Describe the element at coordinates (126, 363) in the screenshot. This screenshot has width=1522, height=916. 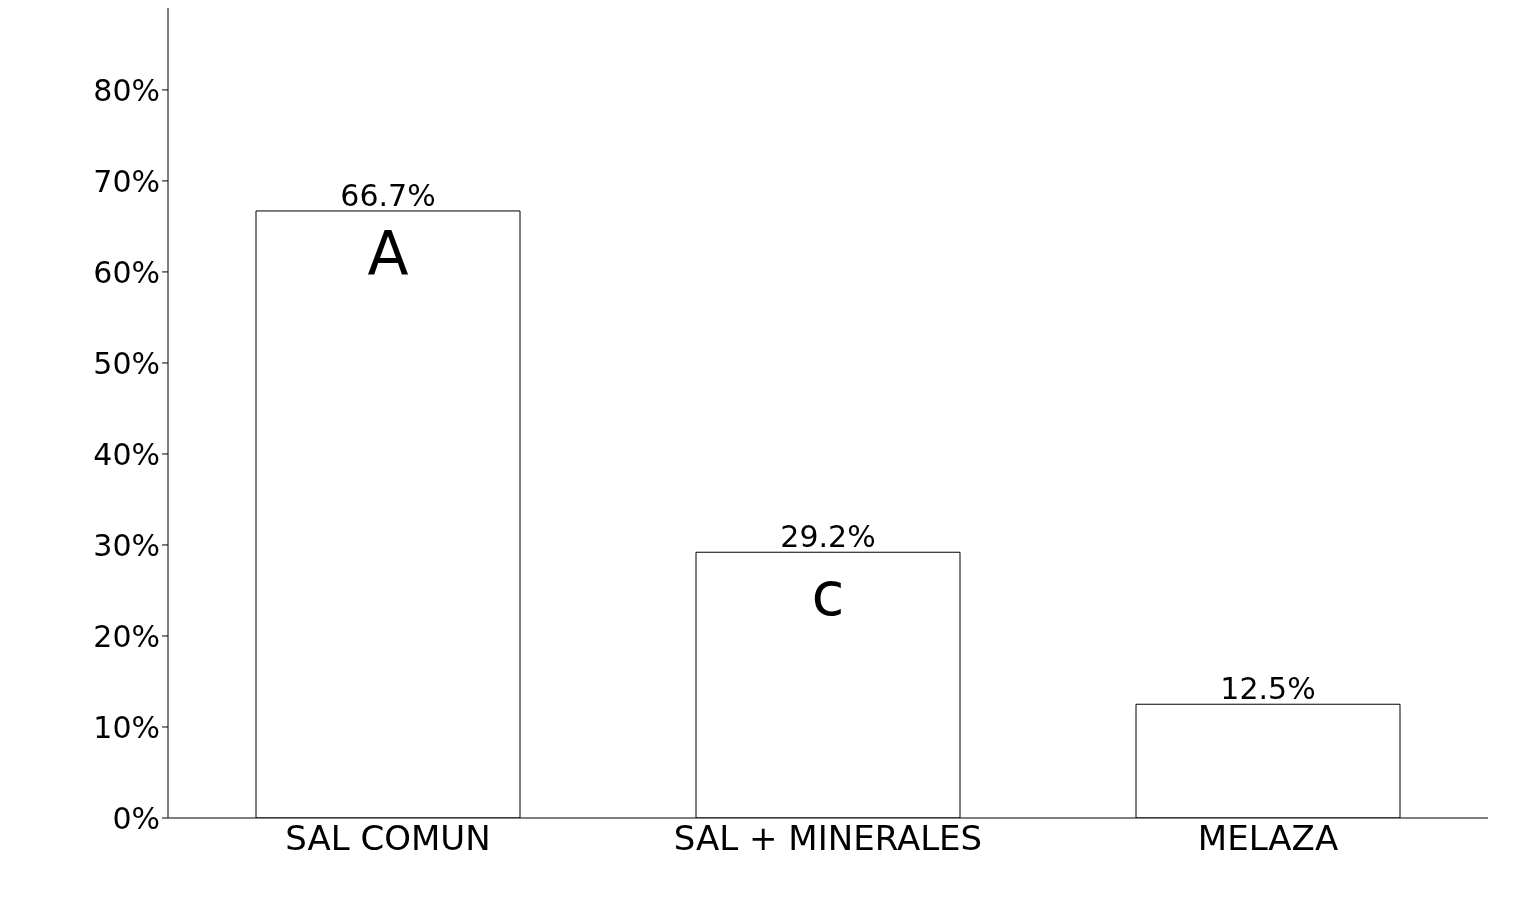
I see `y-tick-label: 50%` at that location.